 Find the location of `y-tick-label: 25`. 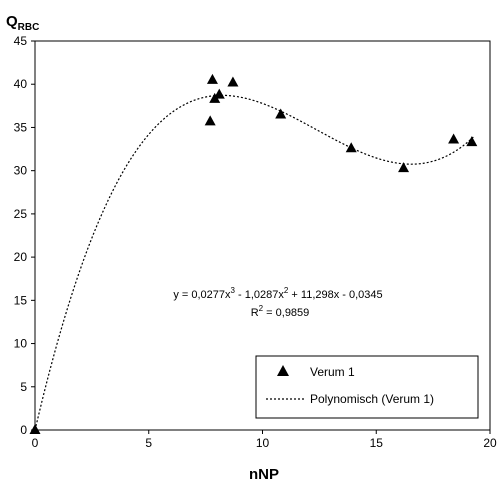

y-tick-label: 25 is located at coordinates (21, 214).